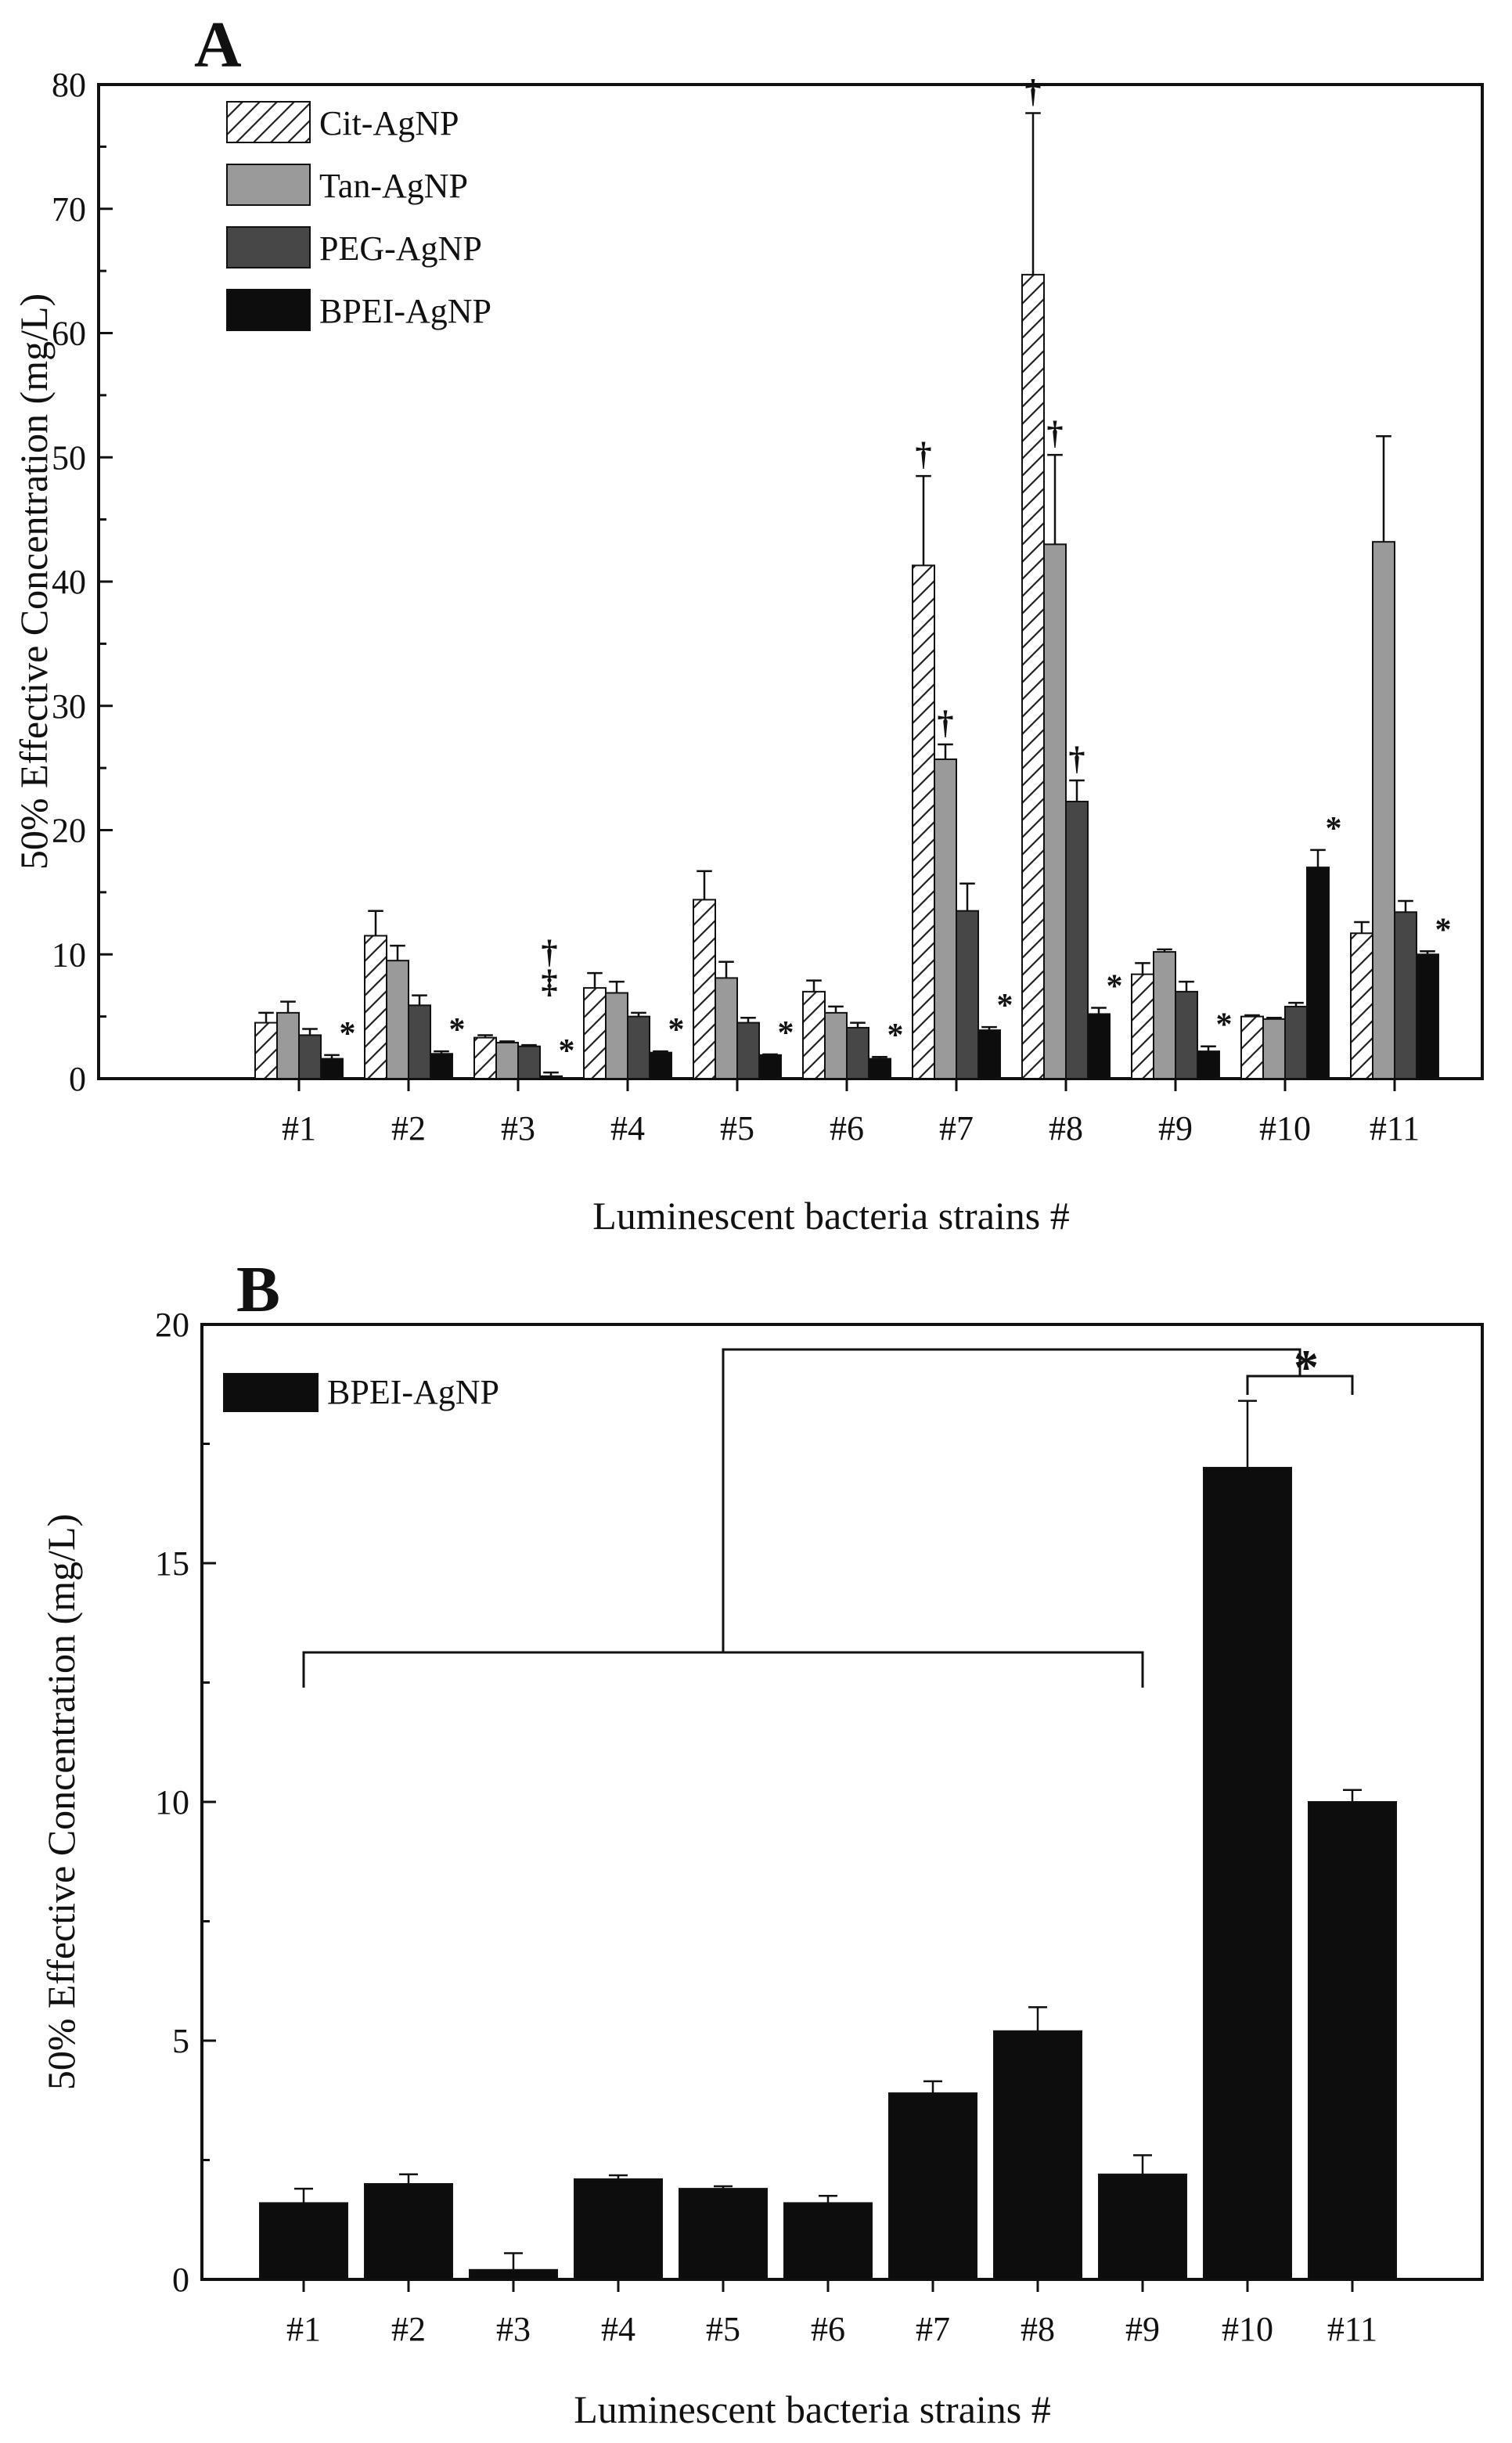 The width and height of the screenshot is (1512, 2443). I want to click on significance-mark: ‡, so click(550, 982).